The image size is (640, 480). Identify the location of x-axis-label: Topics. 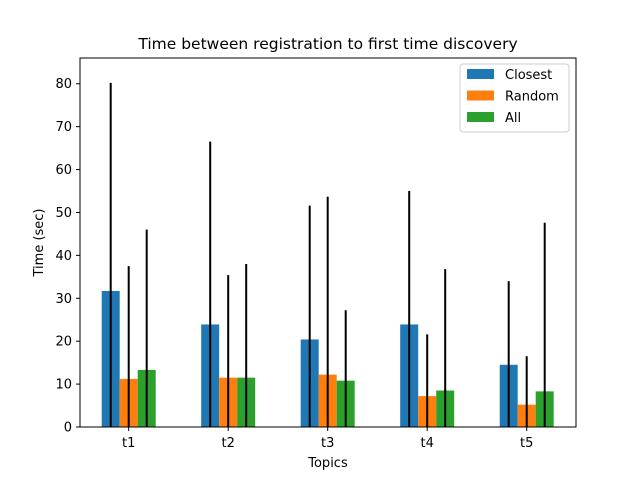
(327, 463).